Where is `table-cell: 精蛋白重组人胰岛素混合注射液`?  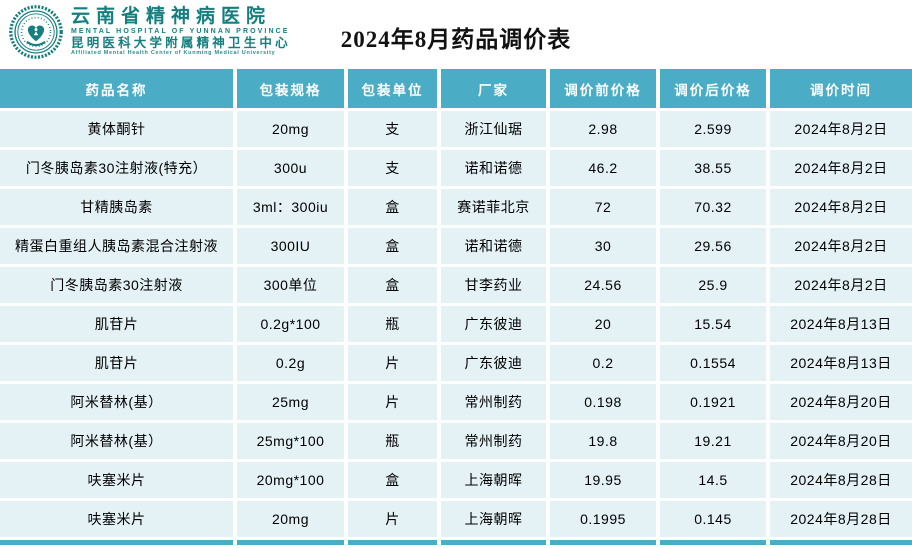 table-cell: 精蛋白重组人胰岛素混合注射液 is located at coordinates (116, 246).